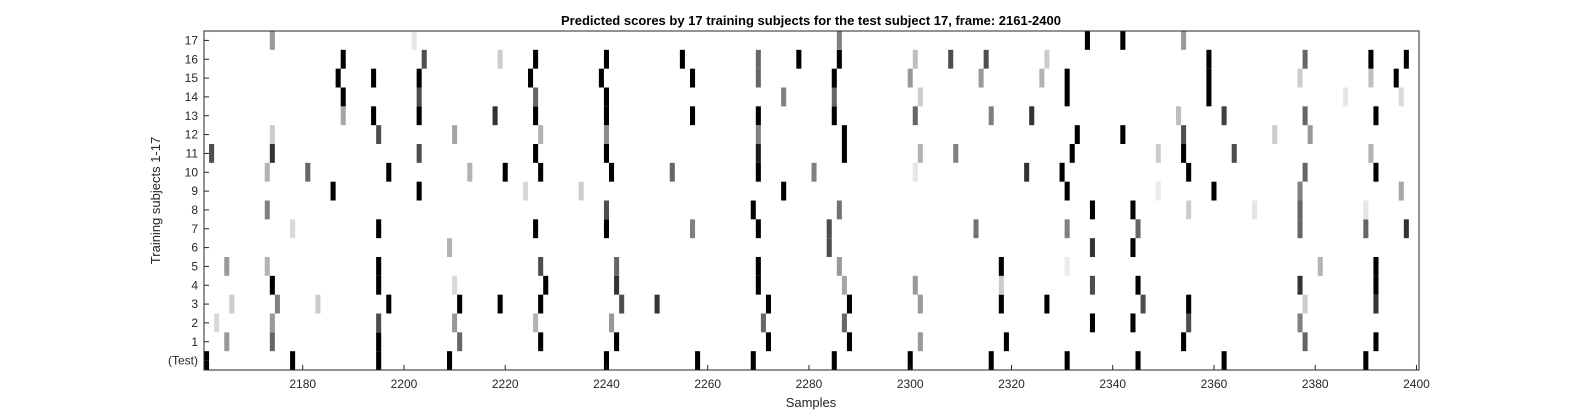 Image resolution: width=1580 pixels, height=420 pixels. Describe the element at coordinates (192, 172) in the screenshot. I see `y-tick-label: 10` at that location.